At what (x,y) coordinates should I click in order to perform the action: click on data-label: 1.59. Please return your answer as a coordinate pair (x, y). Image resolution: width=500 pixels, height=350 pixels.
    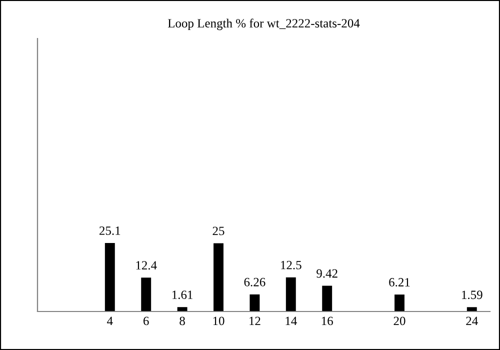
    Looking at the image, I should click on (472, 295).